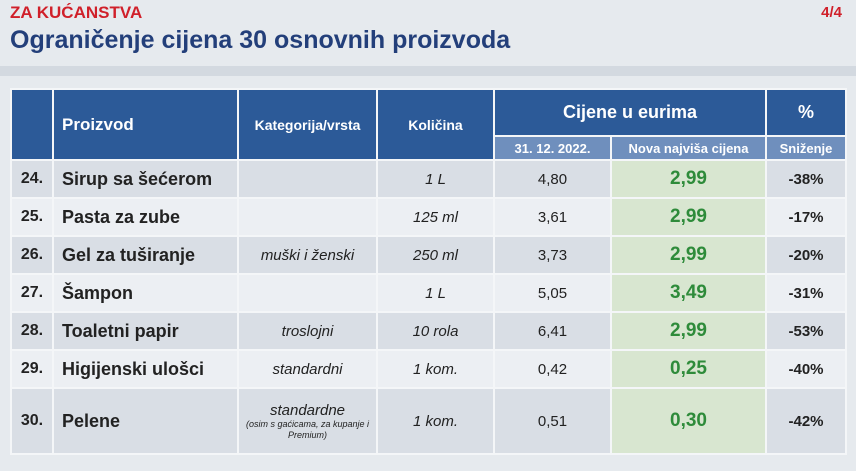 The height and width of the screenshot is (471, 856). What do you see at coordinates (552, 331) in the screenshot?
I see `old-price: 6,41` at bounding box center [552, 331].